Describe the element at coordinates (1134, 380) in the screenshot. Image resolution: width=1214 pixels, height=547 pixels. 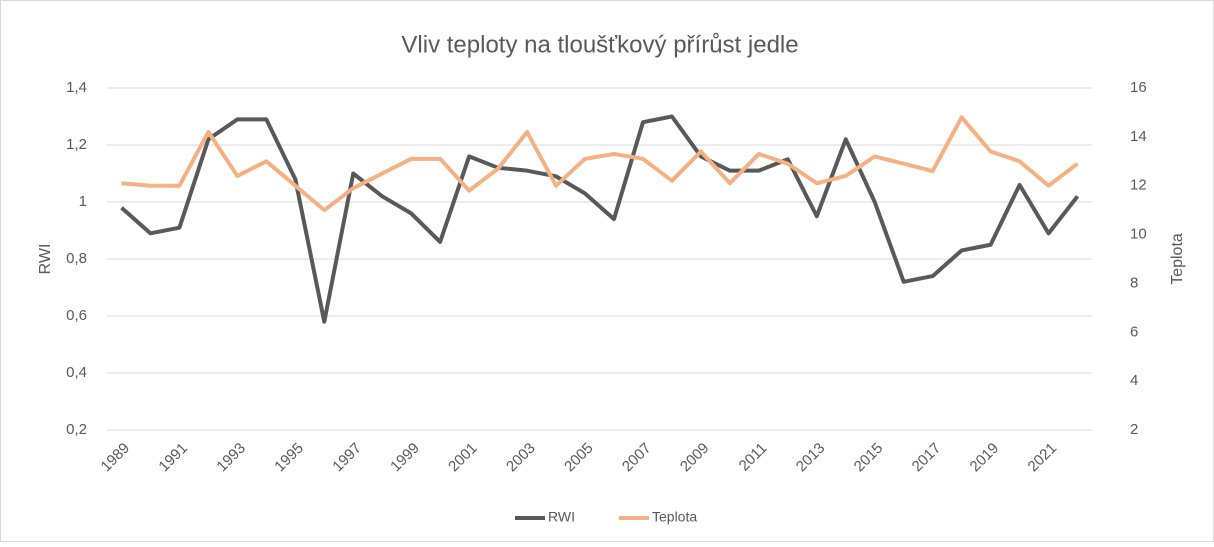
I see `y2-tick-label: 4` at that location.